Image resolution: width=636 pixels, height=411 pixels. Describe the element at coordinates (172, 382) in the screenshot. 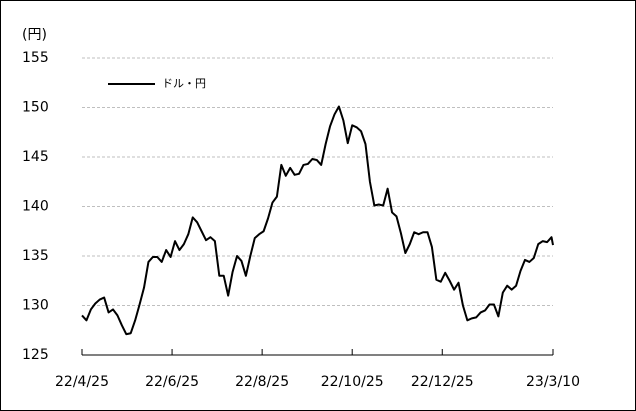

I see `x-tick-label: 22/6/25` at that location.